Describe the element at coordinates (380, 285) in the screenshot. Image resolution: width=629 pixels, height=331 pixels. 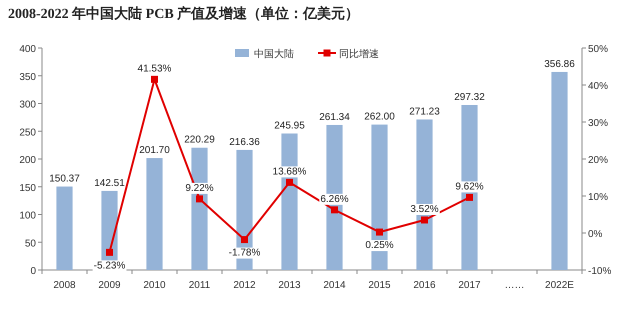
I see `x-tick-label: 2015` at that location.